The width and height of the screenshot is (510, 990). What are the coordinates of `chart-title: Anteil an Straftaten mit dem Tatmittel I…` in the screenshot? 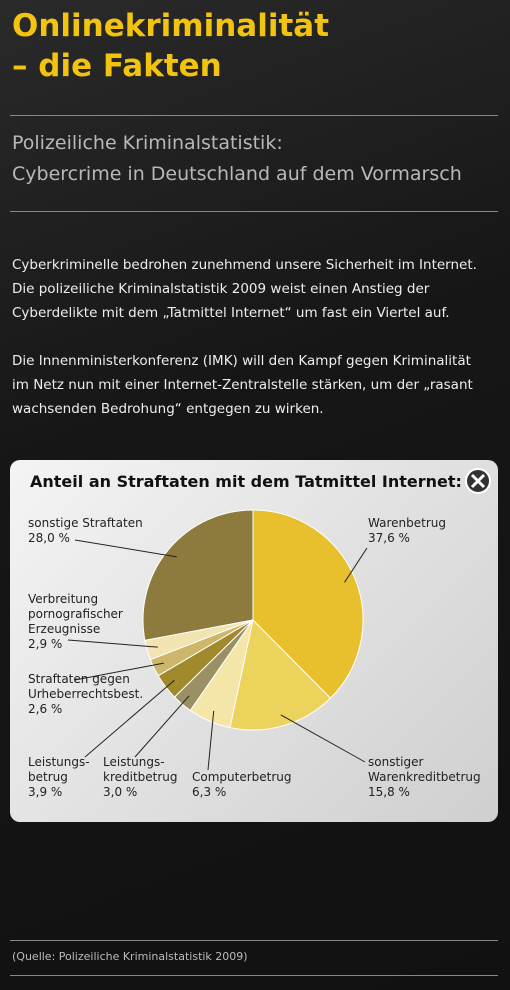 It's located at (246, 481).